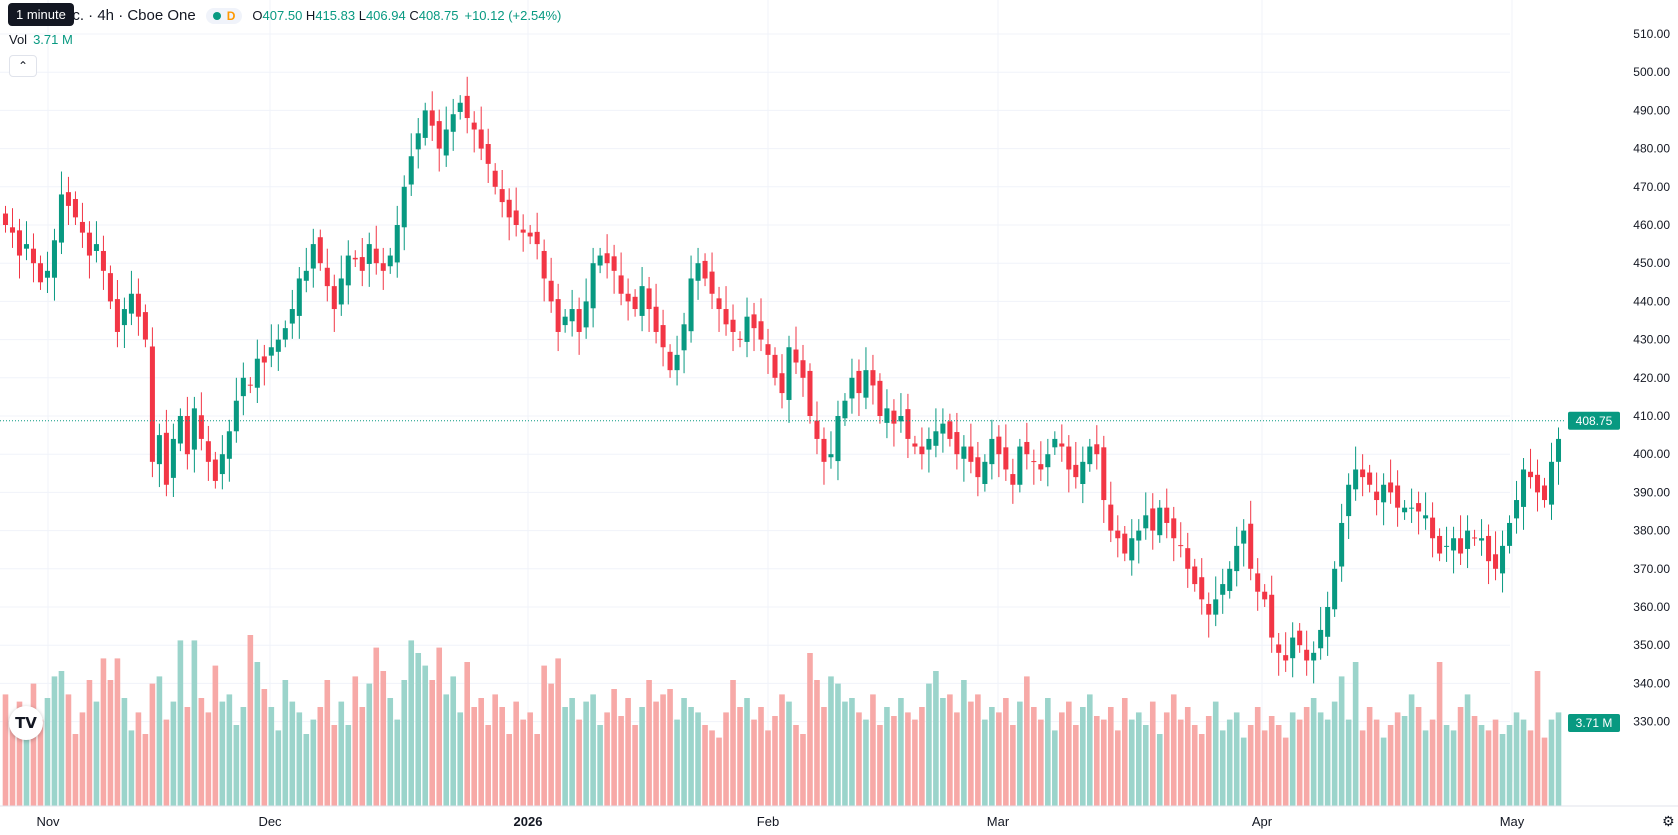 The height and width of the screenshot is (835, 1678). What do you see at coordinates (335, 15) in the screenshot?
I see `high-value: 415.83` at bounding box center [335, 15].